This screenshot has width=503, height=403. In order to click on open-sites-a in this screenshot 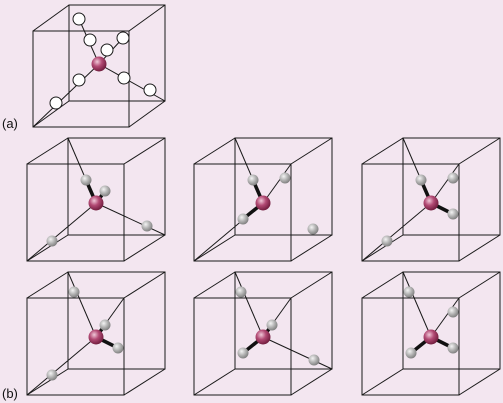, I will do `click(103, 61)`.